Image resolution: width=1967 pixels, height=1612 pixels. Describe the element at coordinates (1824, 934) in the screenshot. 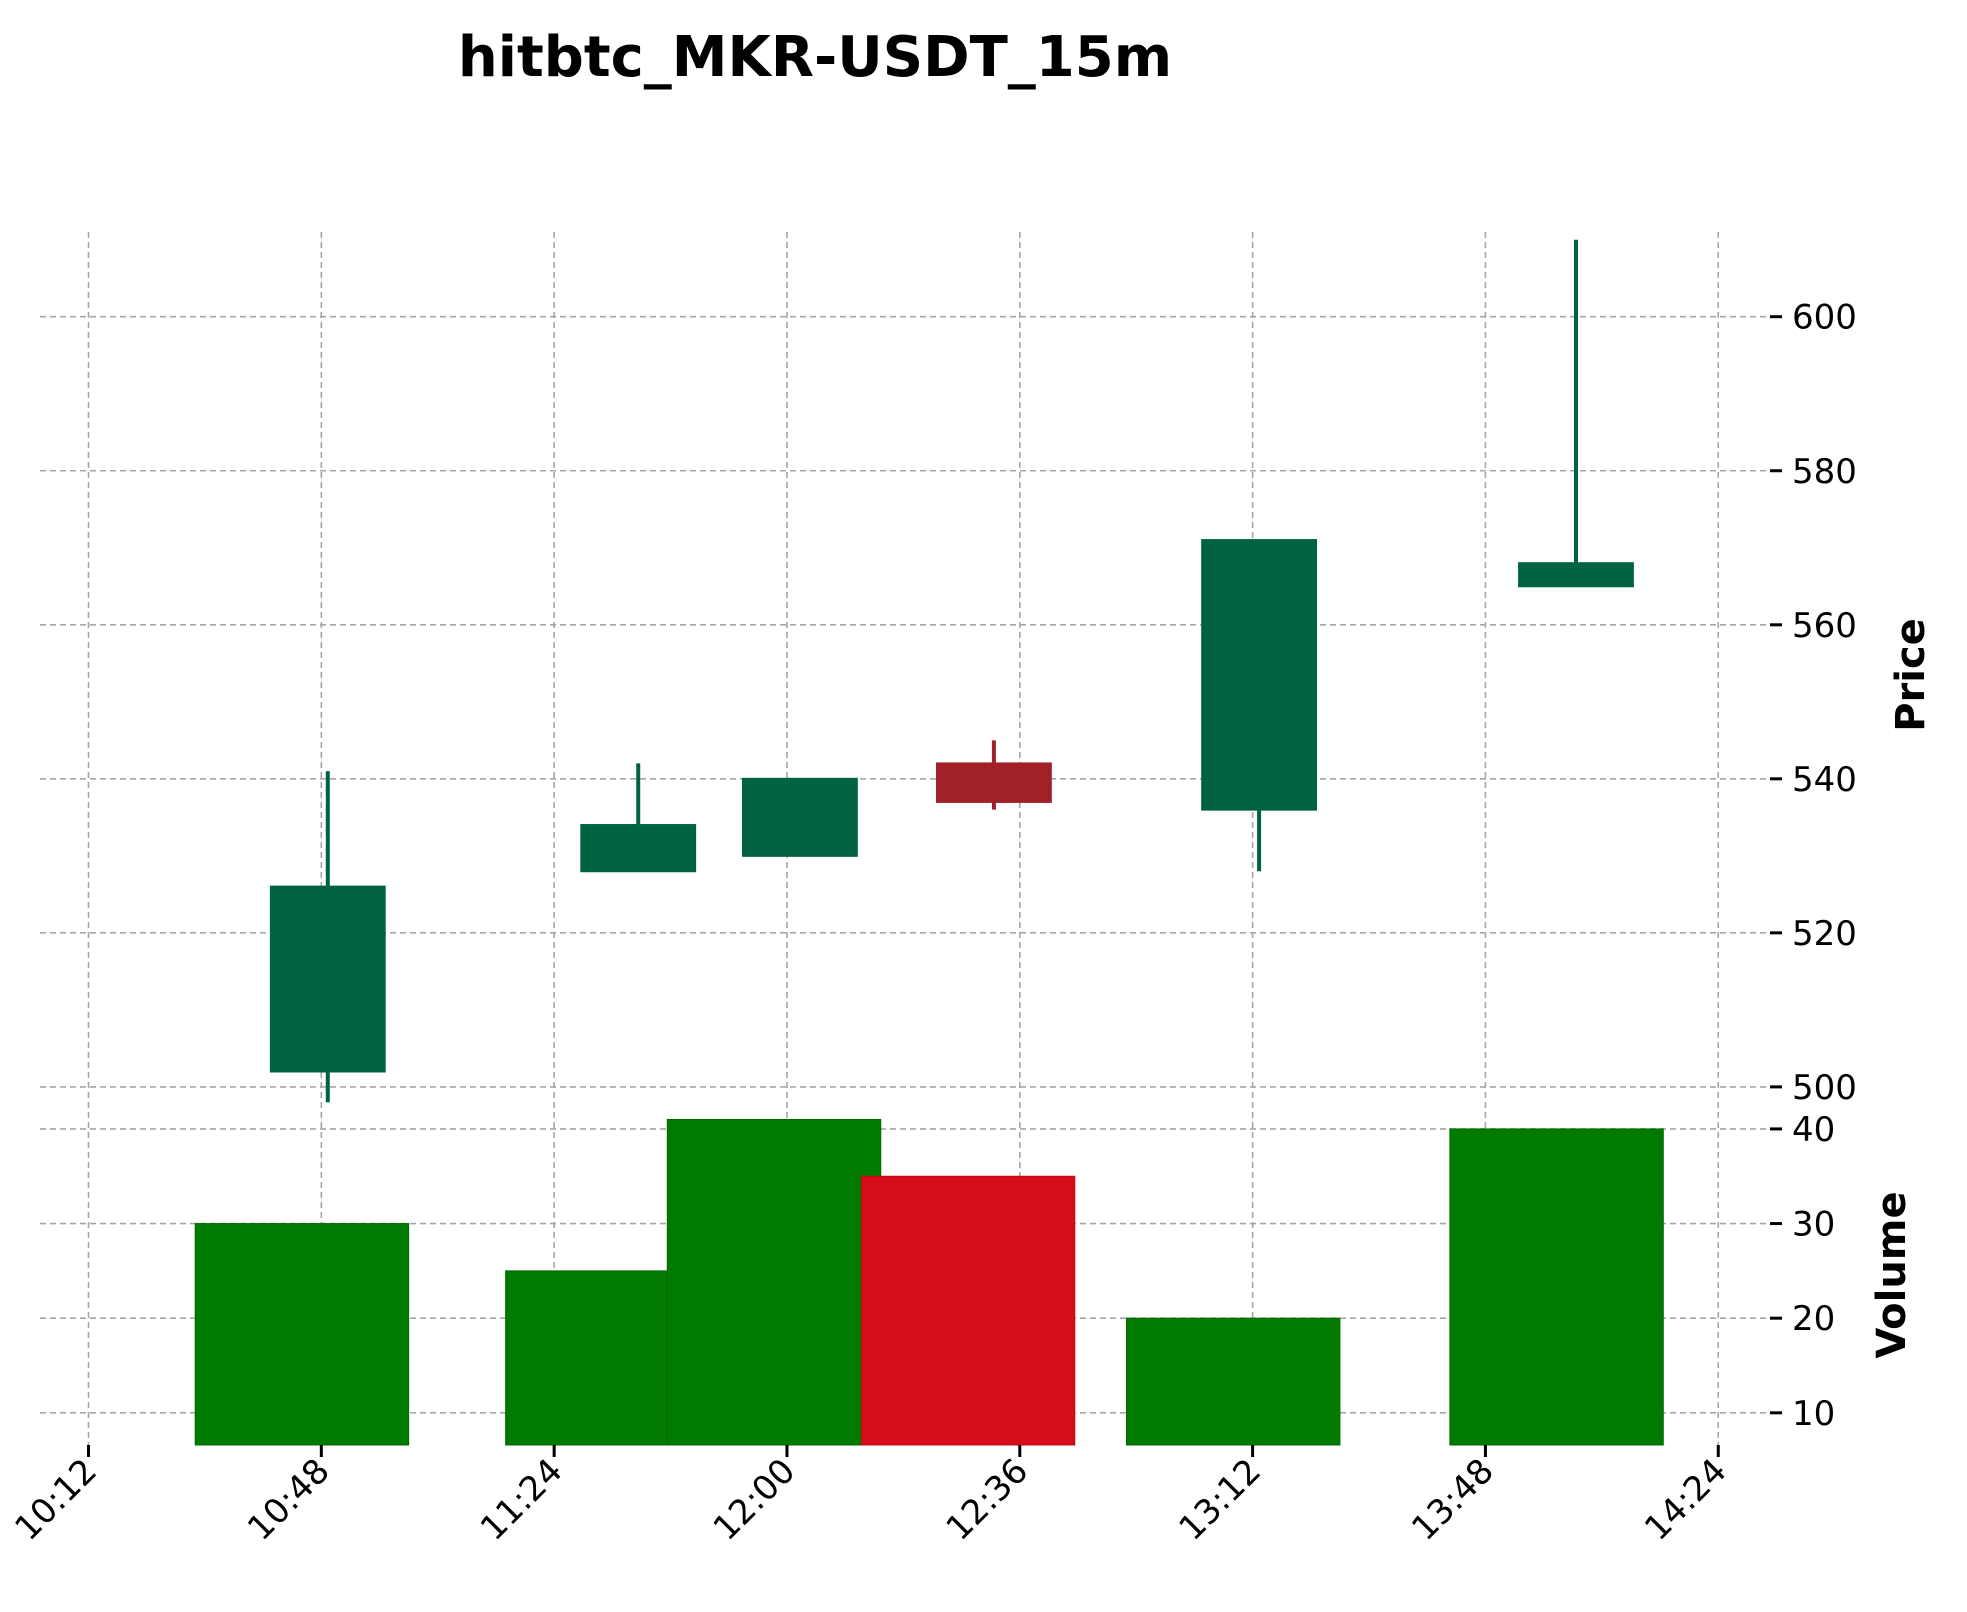

I see `price-tick-label: 520` at that location.